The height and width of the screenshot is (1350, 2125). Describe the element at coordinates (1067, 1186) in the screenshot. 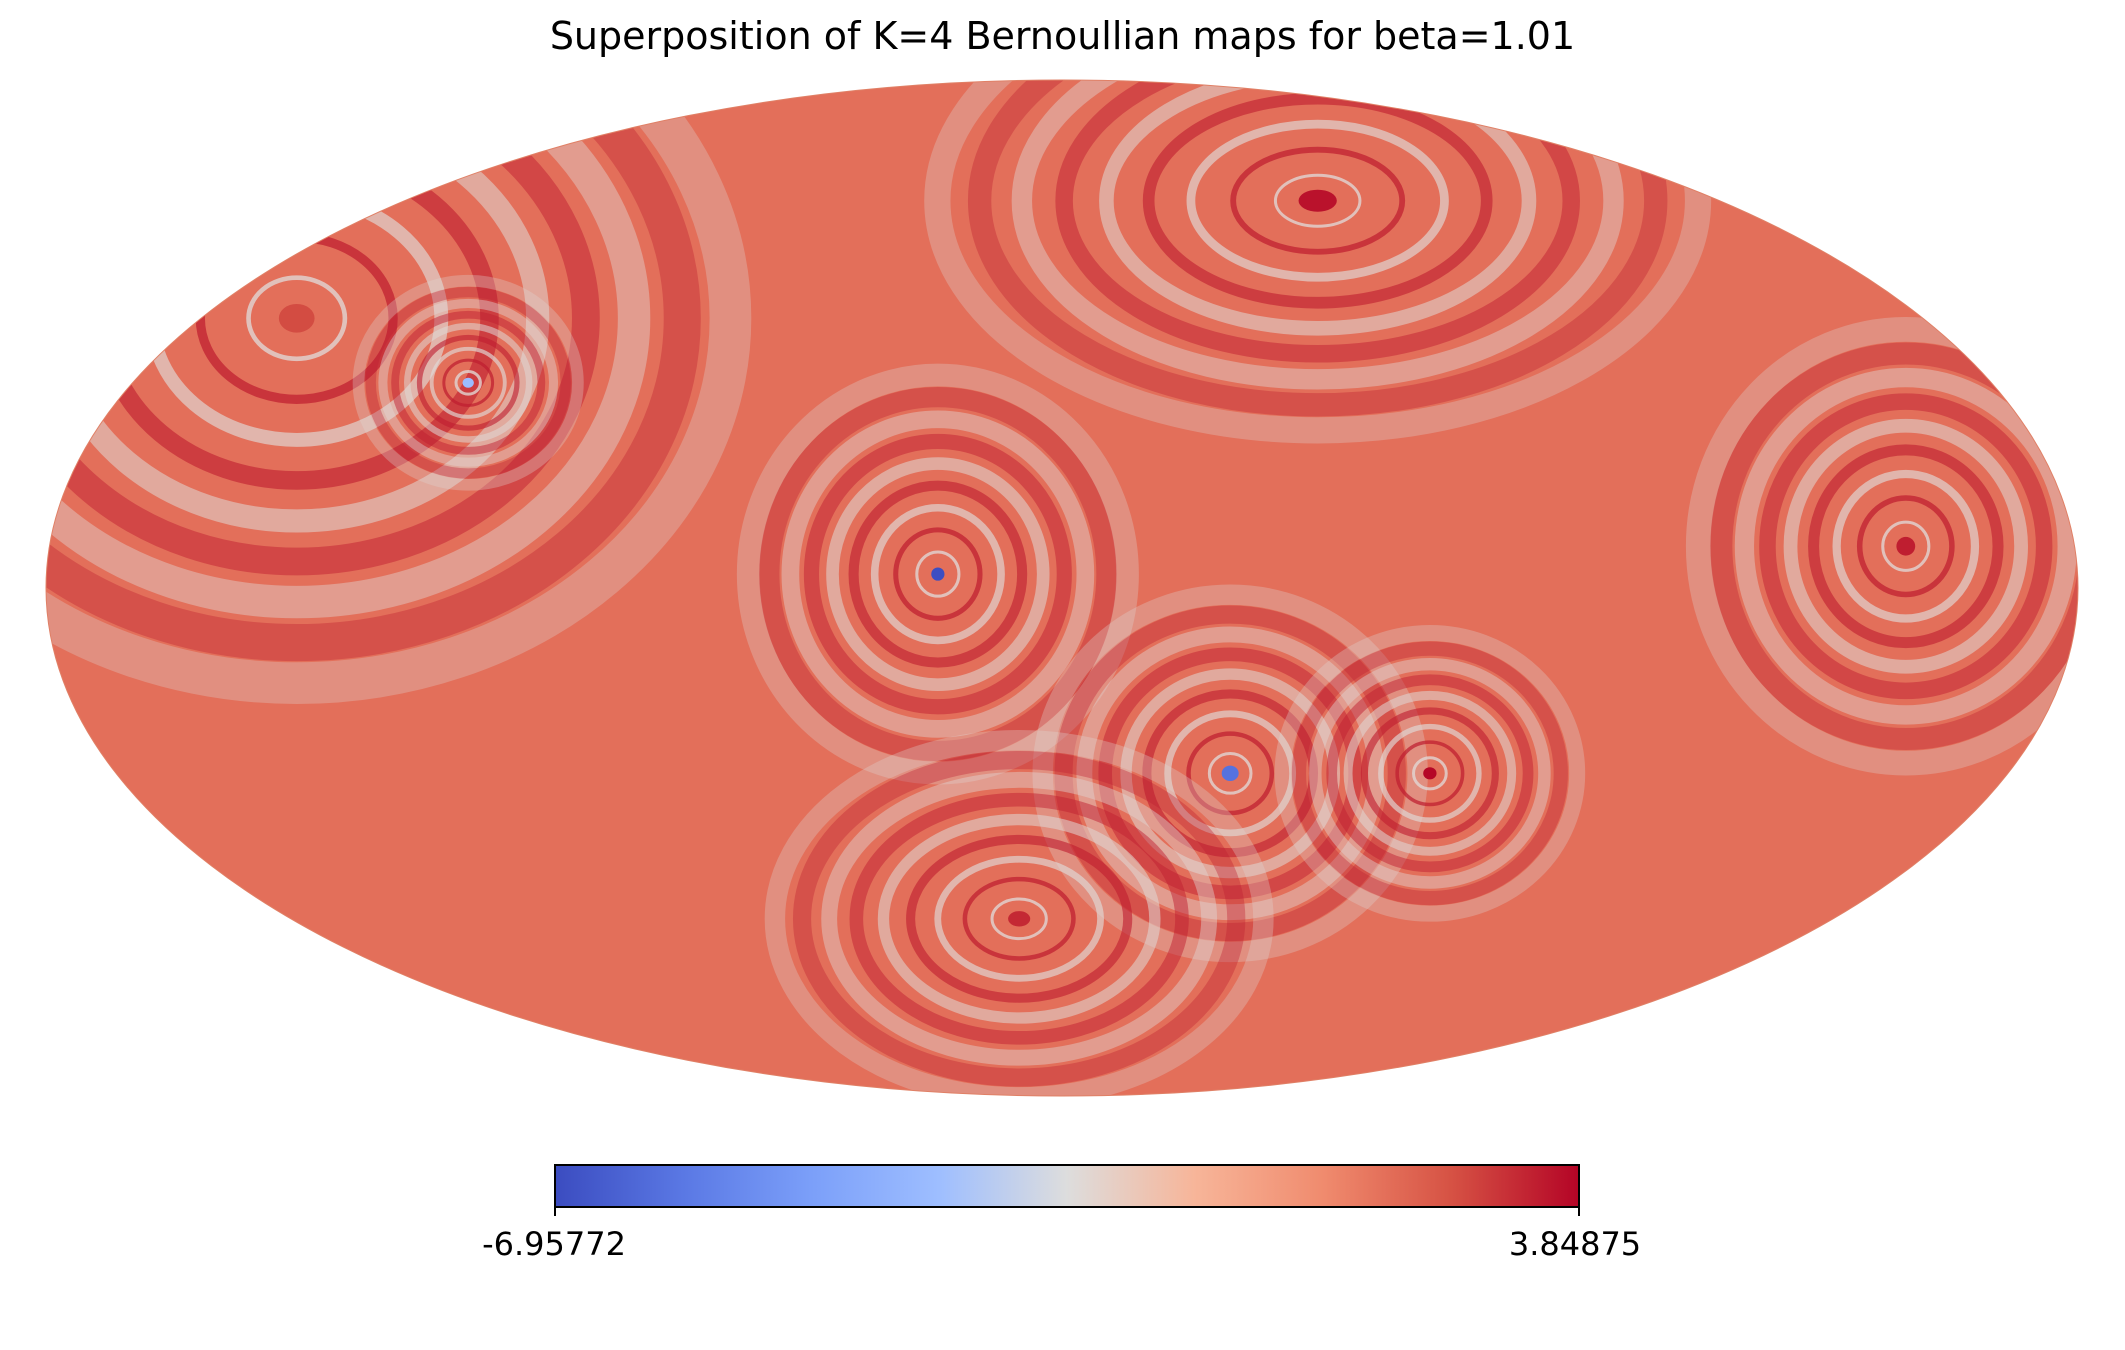

I see `colorbar` at that location.